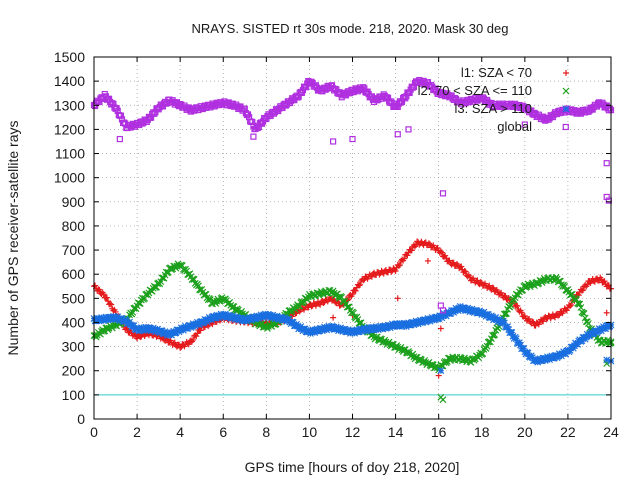  Describe the element at coordinates (13, 238) in the screenshot. I see `y-axis-label: Number of GPS receiver-satellite rays` at that location.